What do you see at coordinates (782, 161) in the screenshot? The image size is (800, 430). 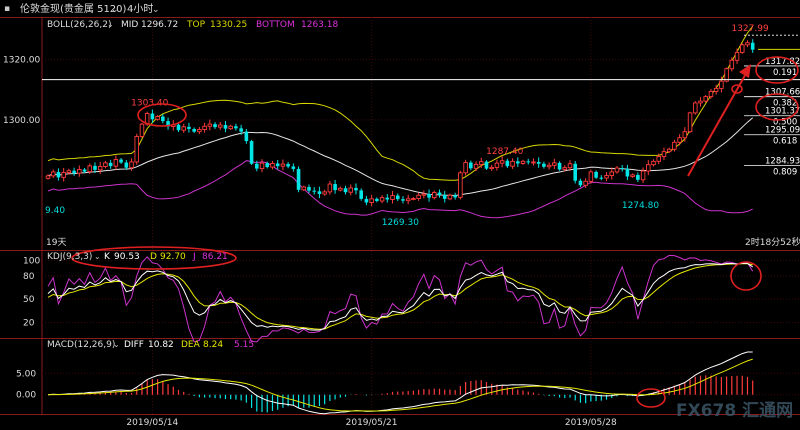 I see `fib-price-label: 1284.93` at bounding box center [782, 161].